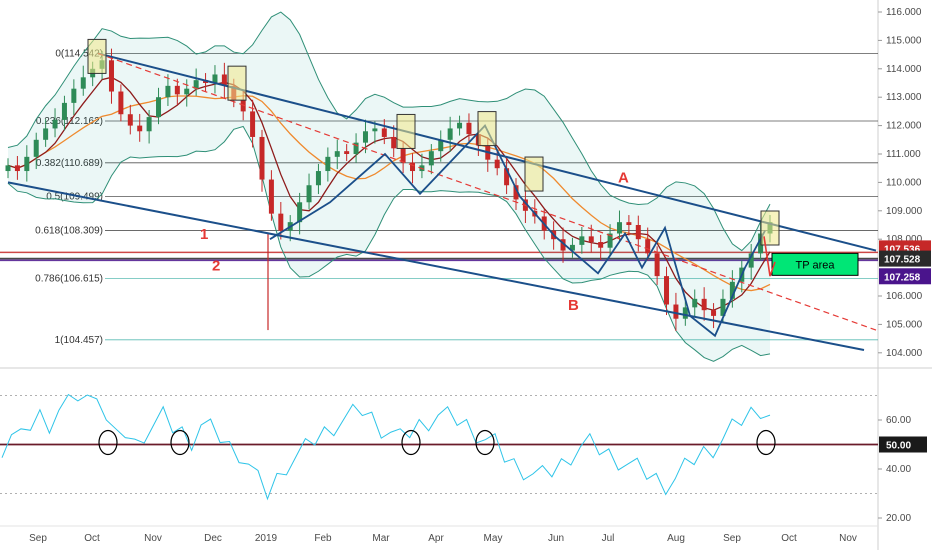 The image size is (932, 550). I want to click on oscillator-axis-label: 60.00, so click(898, 420).